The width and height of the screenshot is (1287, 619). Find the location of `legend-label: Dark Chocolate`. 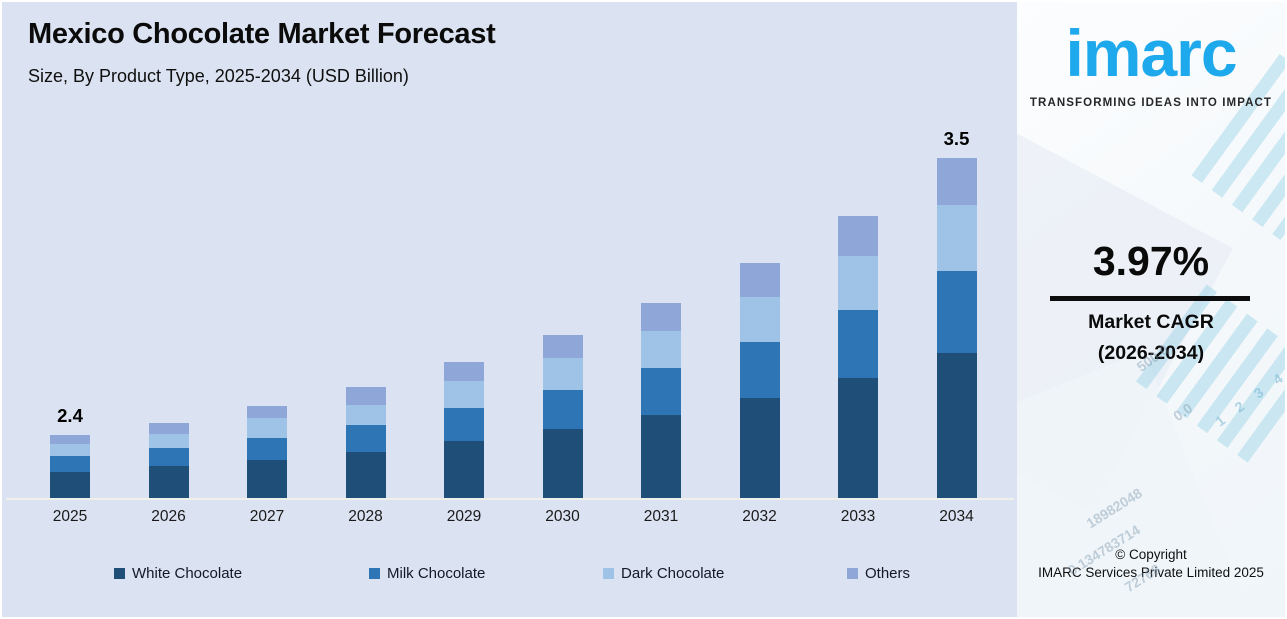

legend-label: Dark Chocolate is located at coordinates (673, 573).